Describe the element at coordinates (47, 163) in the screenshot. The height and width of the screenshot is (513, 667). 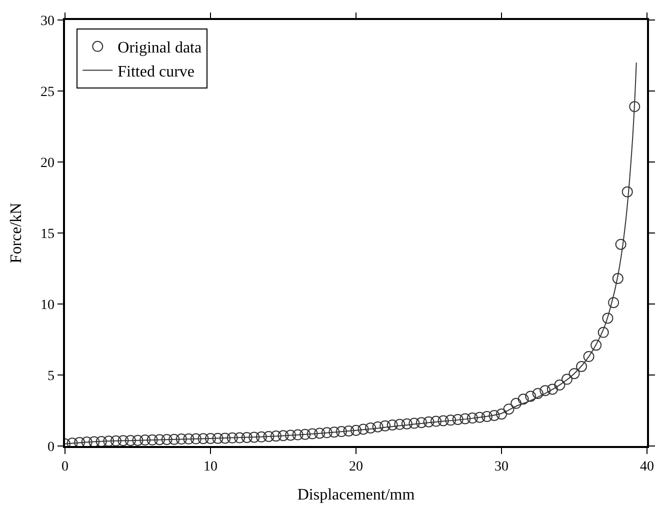
I see `y-tick-label: 20` at that location.